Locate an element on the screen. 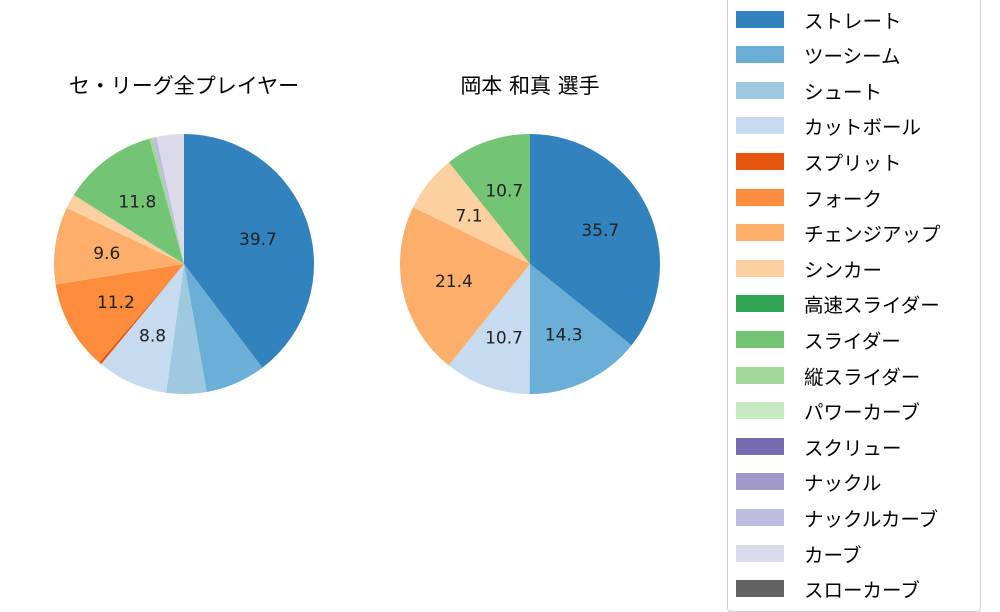 This screenshot has width=1000, height=612. legend-item: ナックルカーブ is located at coordinates (837, 519).